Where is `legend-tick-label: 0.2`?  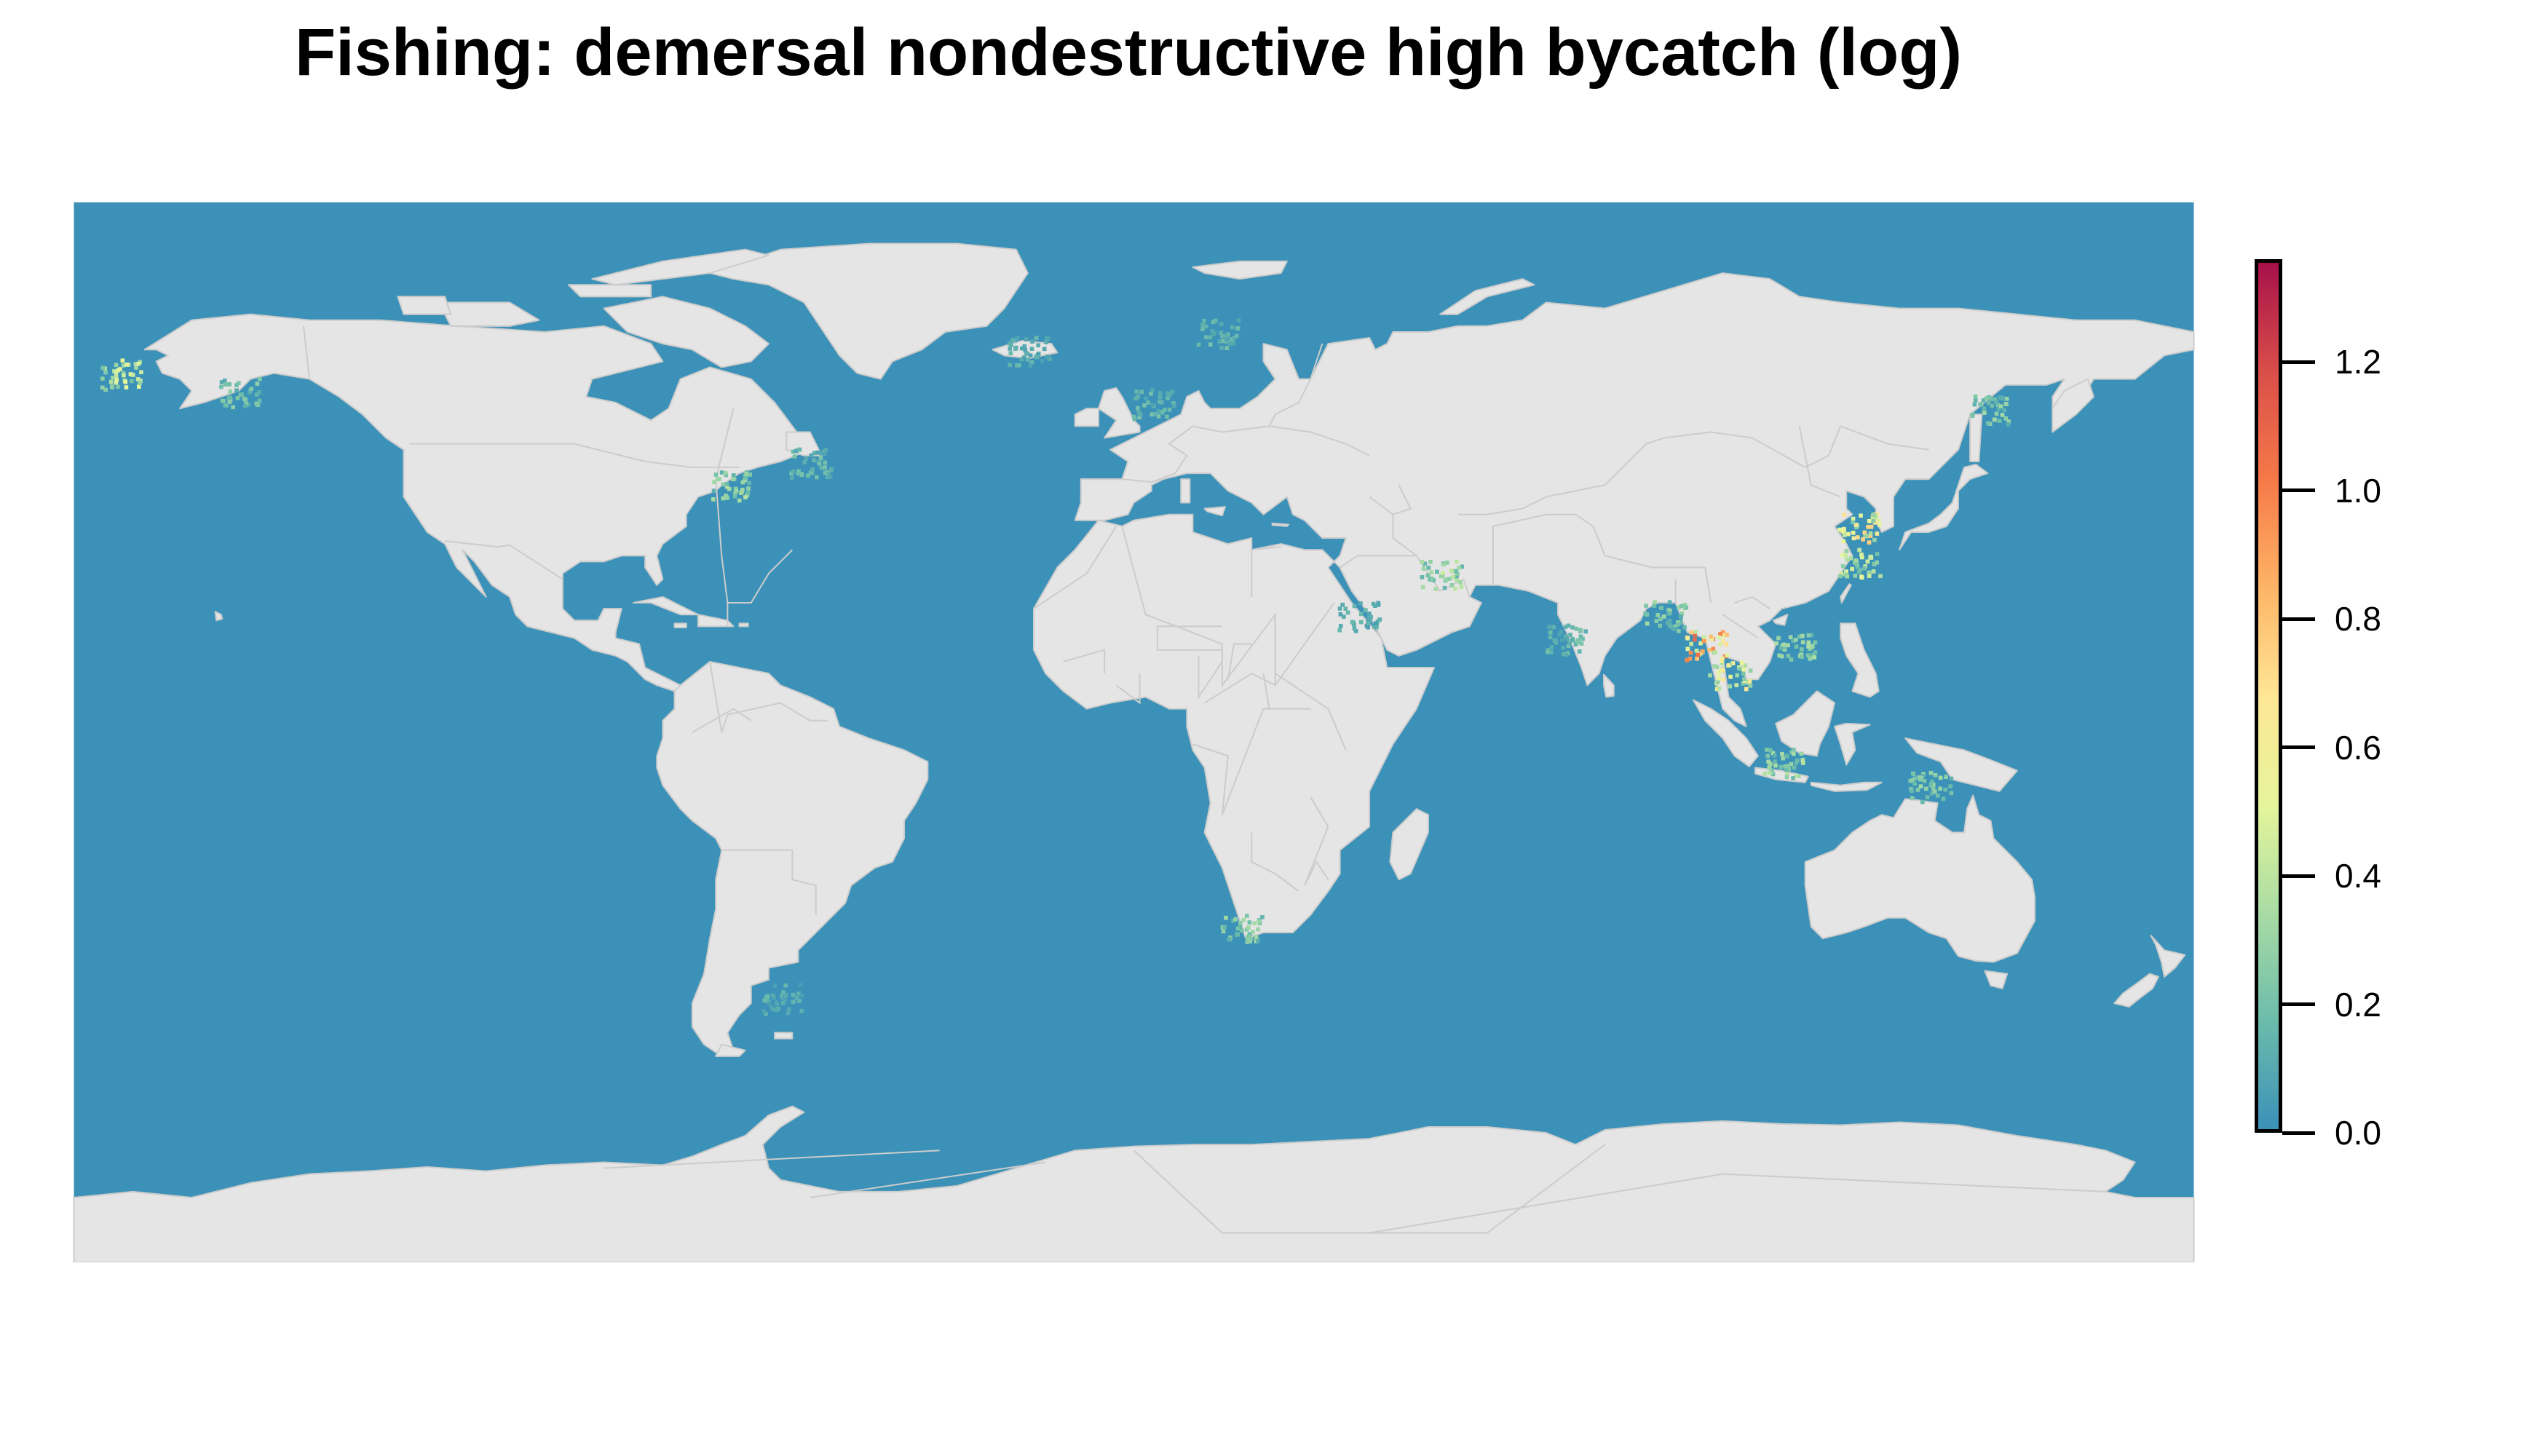 legend-tick-label: 0.2 is located at coordinates (2358, 1004).